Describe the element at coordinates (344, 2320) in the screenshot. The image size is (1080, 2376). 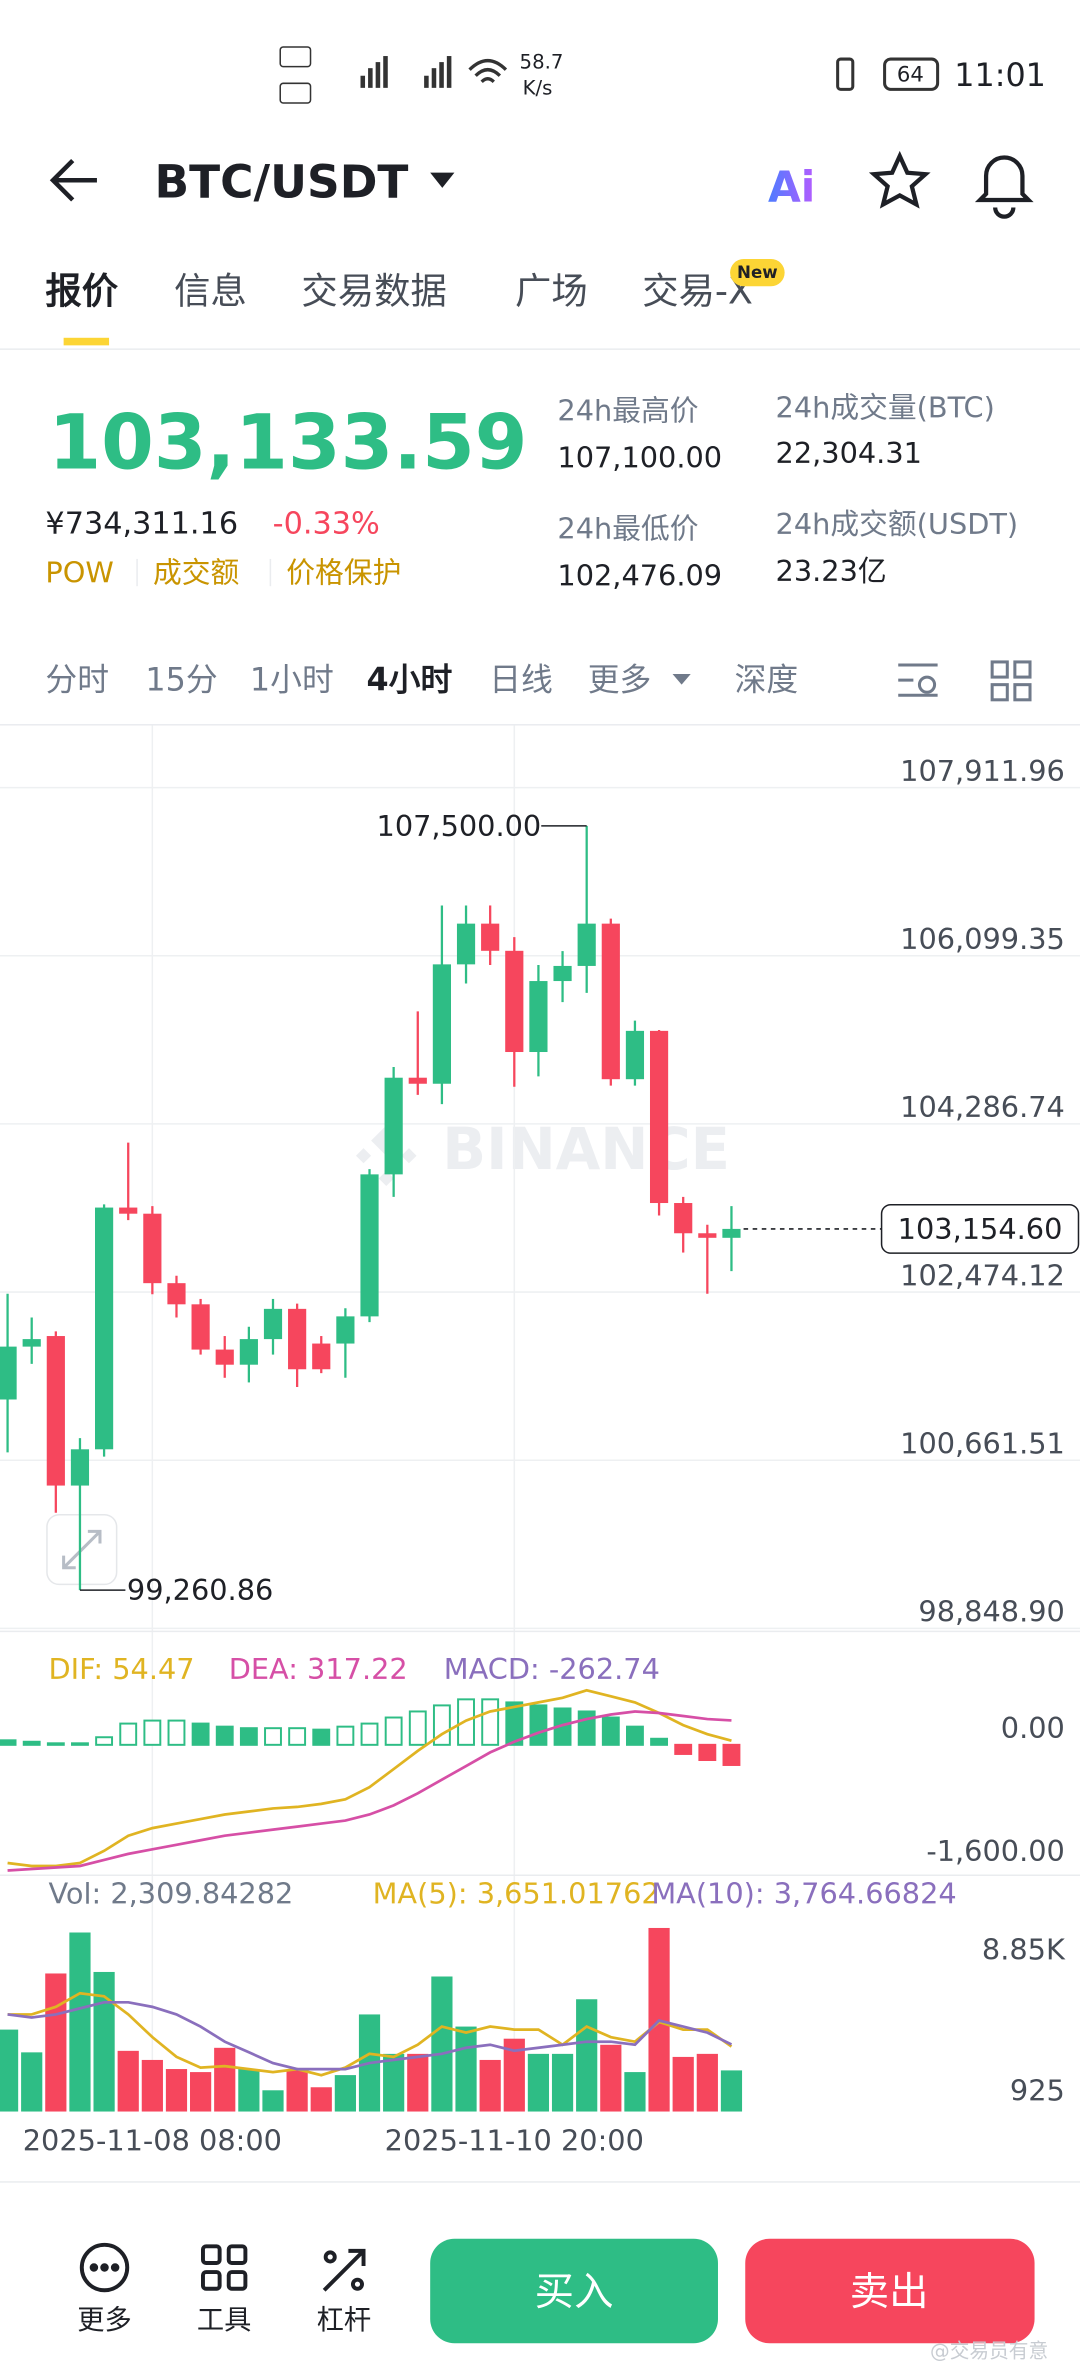
I see `action-label: 杠杆` at that location.